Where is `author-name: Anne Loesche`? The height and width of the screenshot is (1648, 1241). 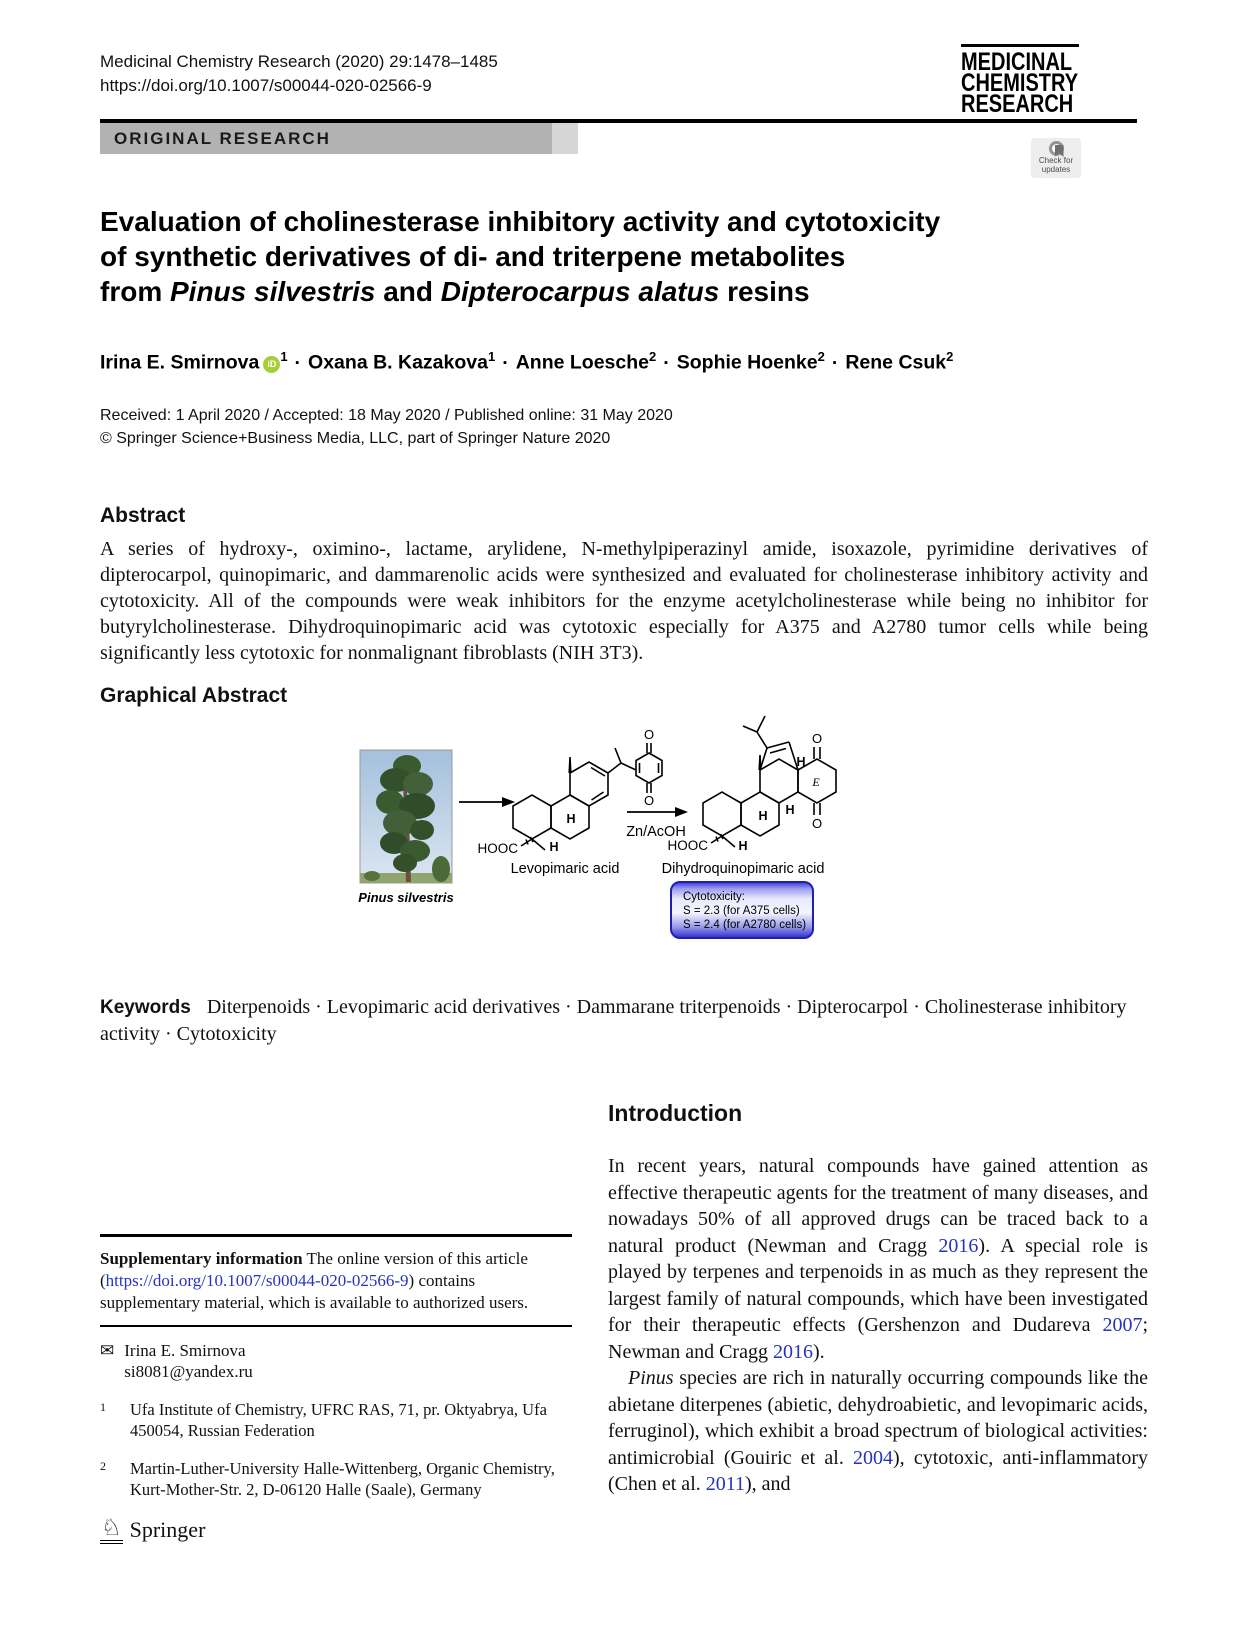
author-name: Anne Loesche is located at coordinates (582, 362).